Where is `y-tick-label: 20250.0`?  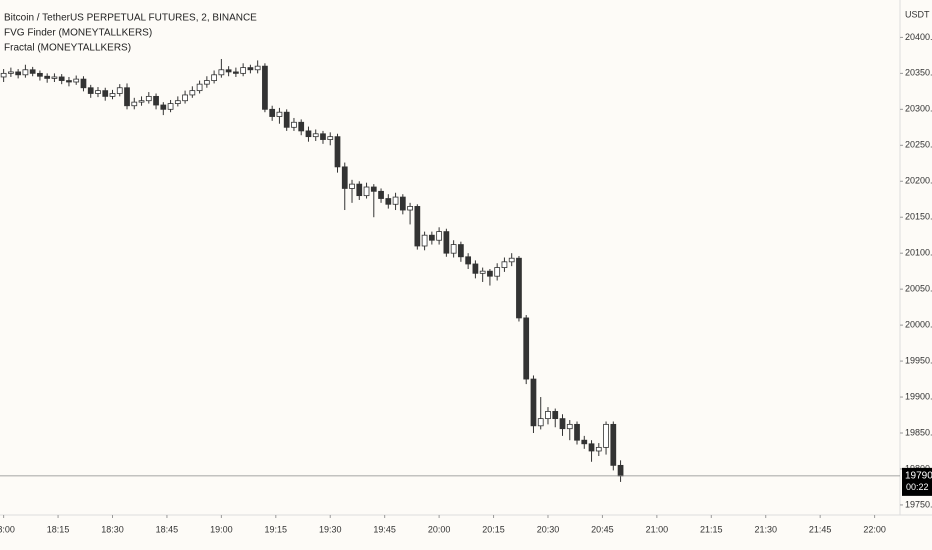
y-tick-label: 20250.0 is located at coordinates (918, 145).